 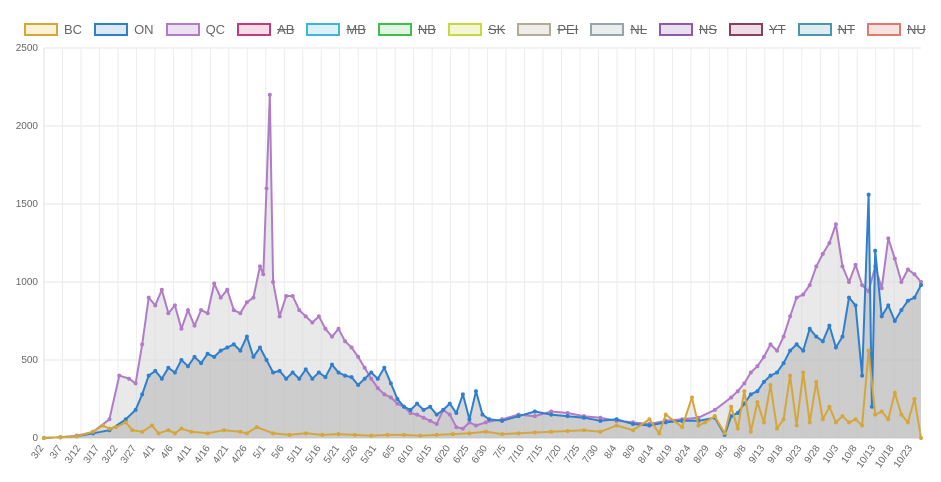 What do you see at coordinates (56, 452) in the screenshot?
I see `x-tick-label: 3/7` at bounding box center [56, 452].